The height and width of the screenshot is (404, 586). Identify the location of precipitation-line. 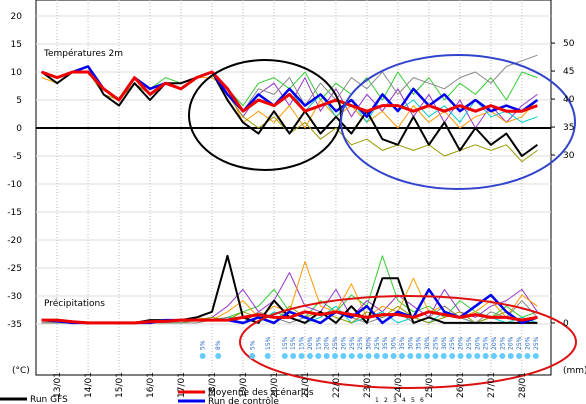
(289, 317).